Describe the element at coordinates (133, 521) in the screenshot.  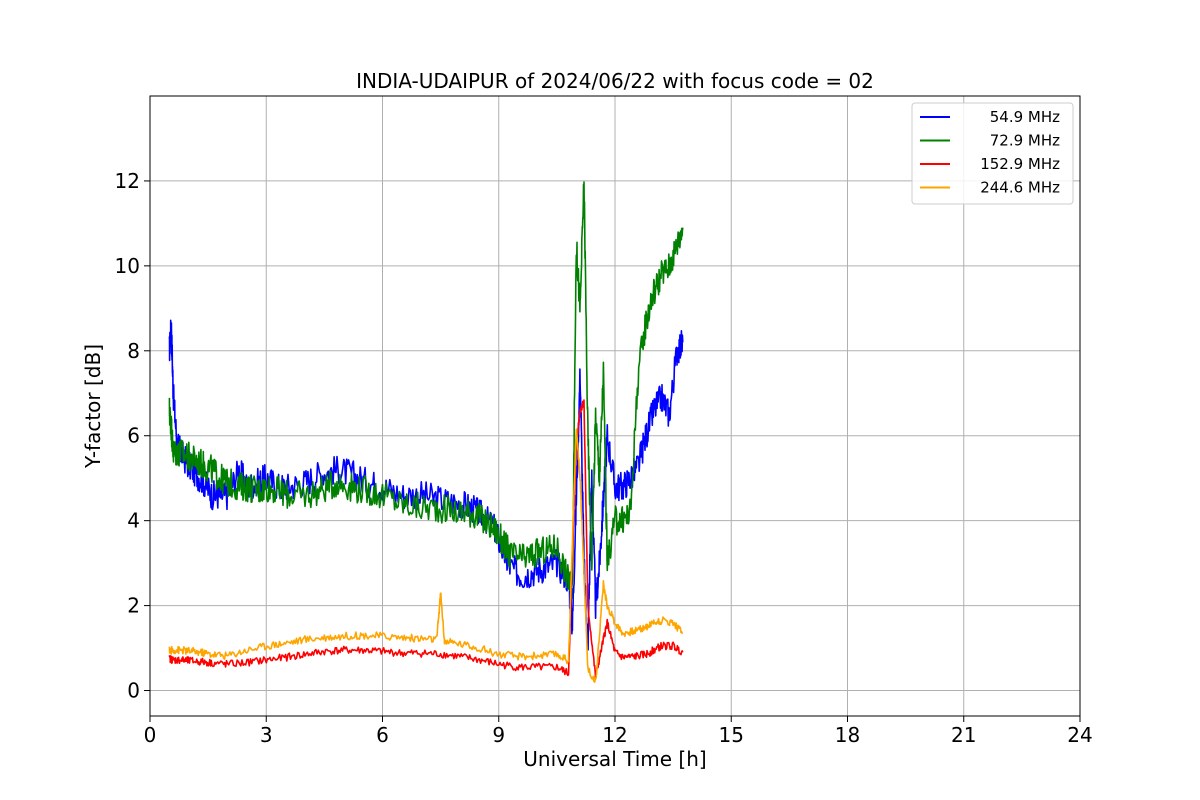
I see `y-tick-label: 4` at that location.